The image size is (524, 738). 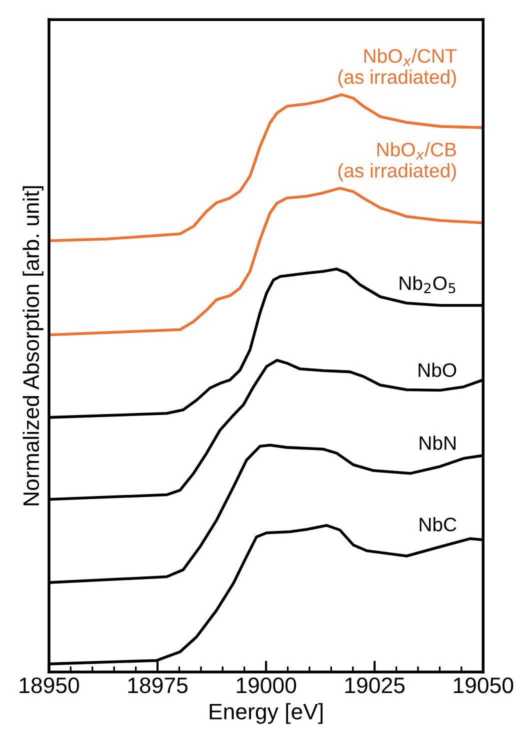 What do you see at coordinates (438, 443) in the screenshot?
I see `series-label: NbN` at bounding box center [438, 443].